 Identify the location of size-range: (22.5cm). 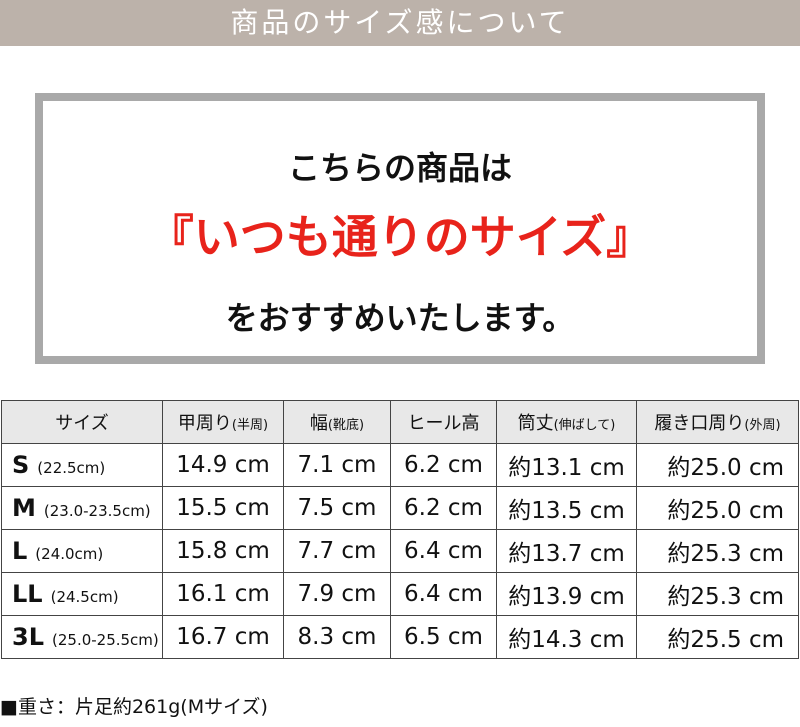
(71, 468).